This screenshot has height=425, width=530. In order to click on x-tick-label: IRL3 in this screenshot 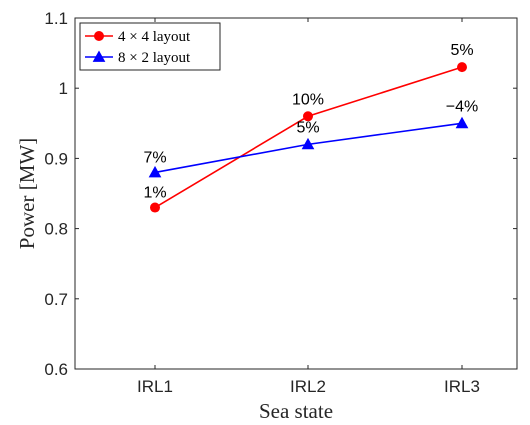, I will do `click(462, 386)`.